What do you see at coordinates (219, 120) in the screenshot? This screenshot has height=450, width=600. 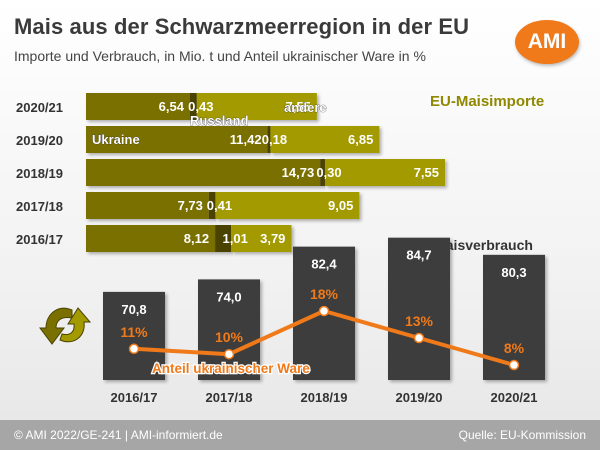 I see `imports-series-label: Russland` at bounding box center [219, 120].